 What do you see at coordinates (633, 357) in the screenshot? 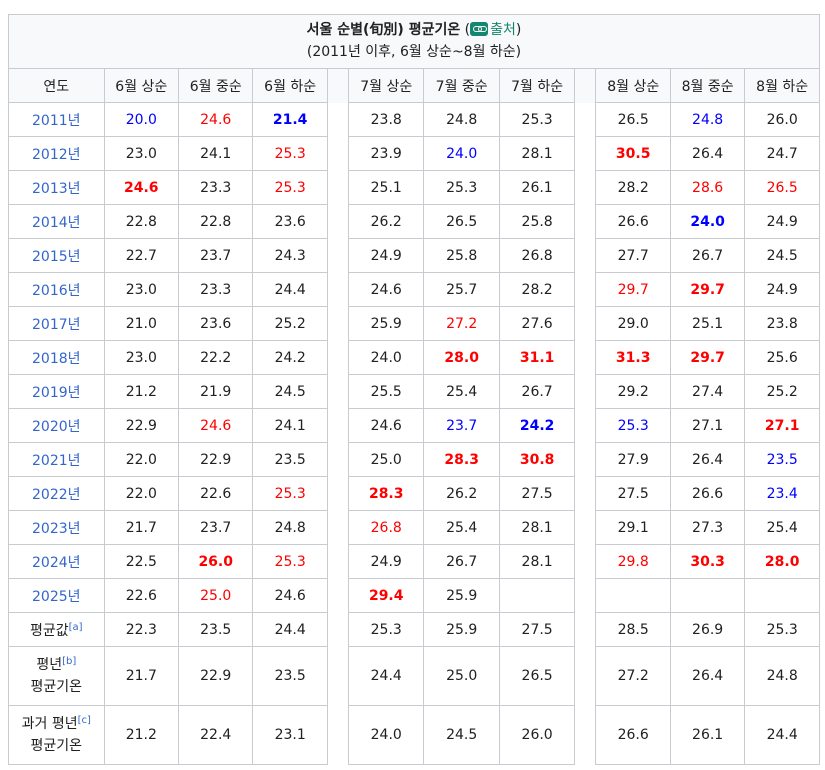
I see `temperature-cell: 31.3` at bounding box center [633, 357].